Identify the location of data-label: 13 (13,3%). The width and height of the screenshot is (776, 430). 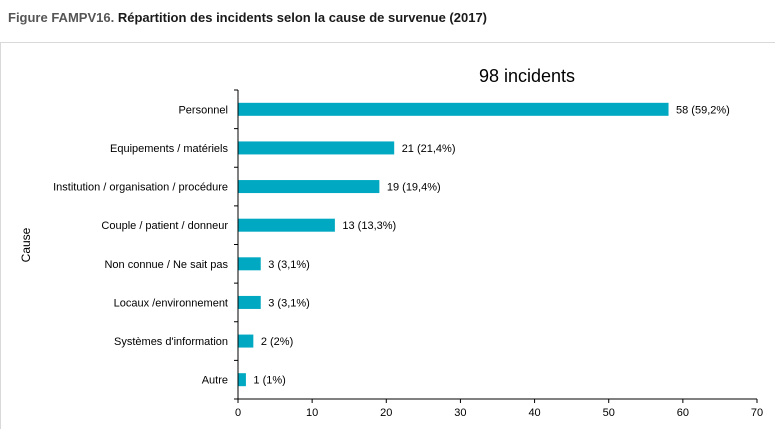
(369, 226).